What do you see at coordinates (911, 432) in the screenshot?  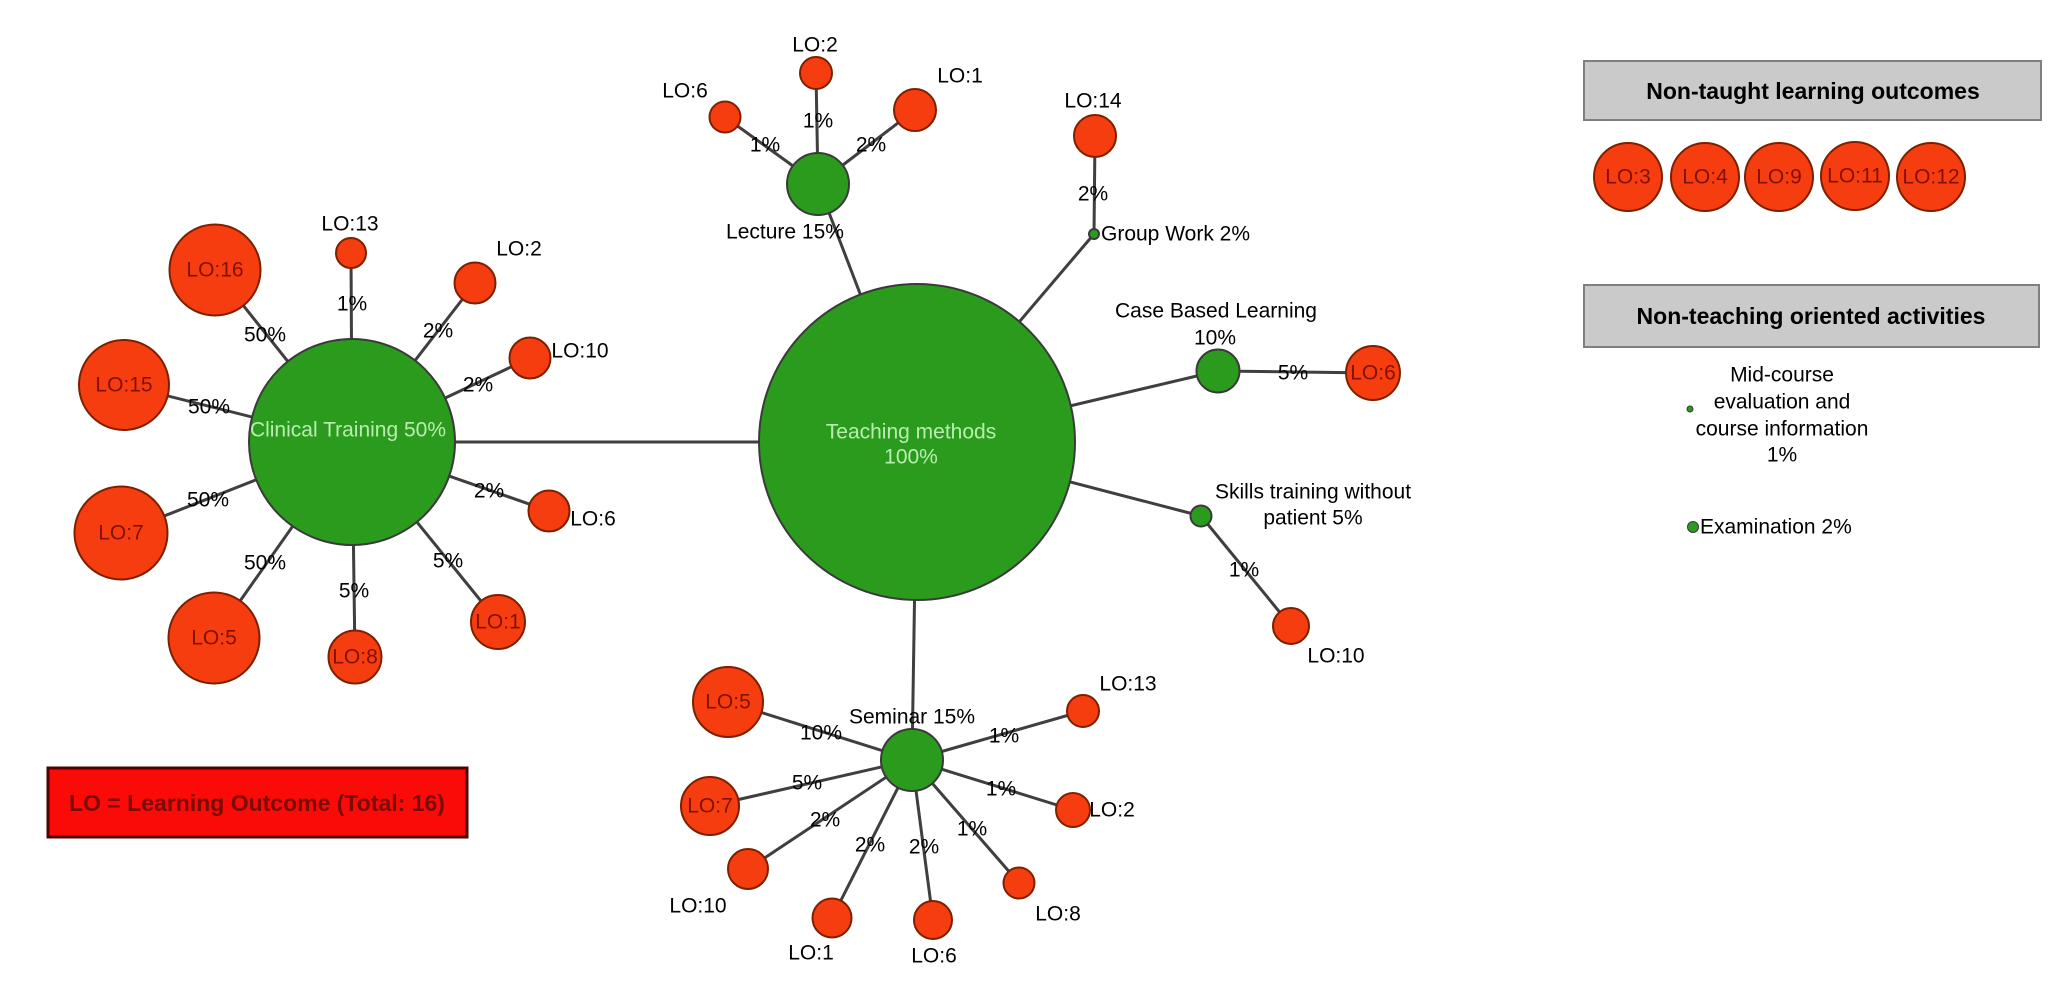 I see `svg-text: Teaching methods` at bounding box center [911, 432].